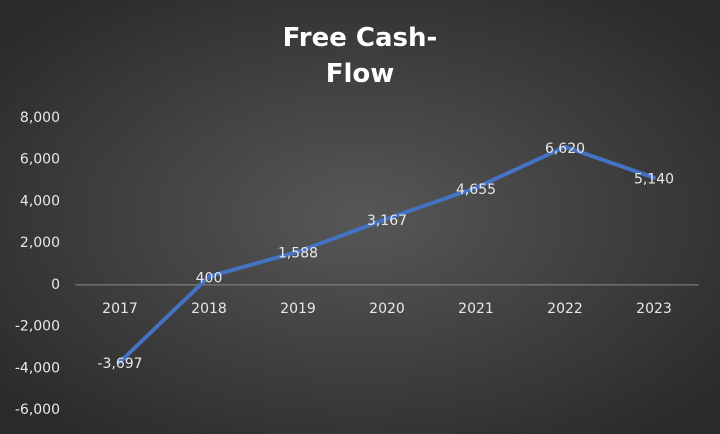 This screenshot has width=720, height=434. Describe the element at coordinates (37, 327) in the screenshot. I see `y-tick-label: -2,000` at that location.